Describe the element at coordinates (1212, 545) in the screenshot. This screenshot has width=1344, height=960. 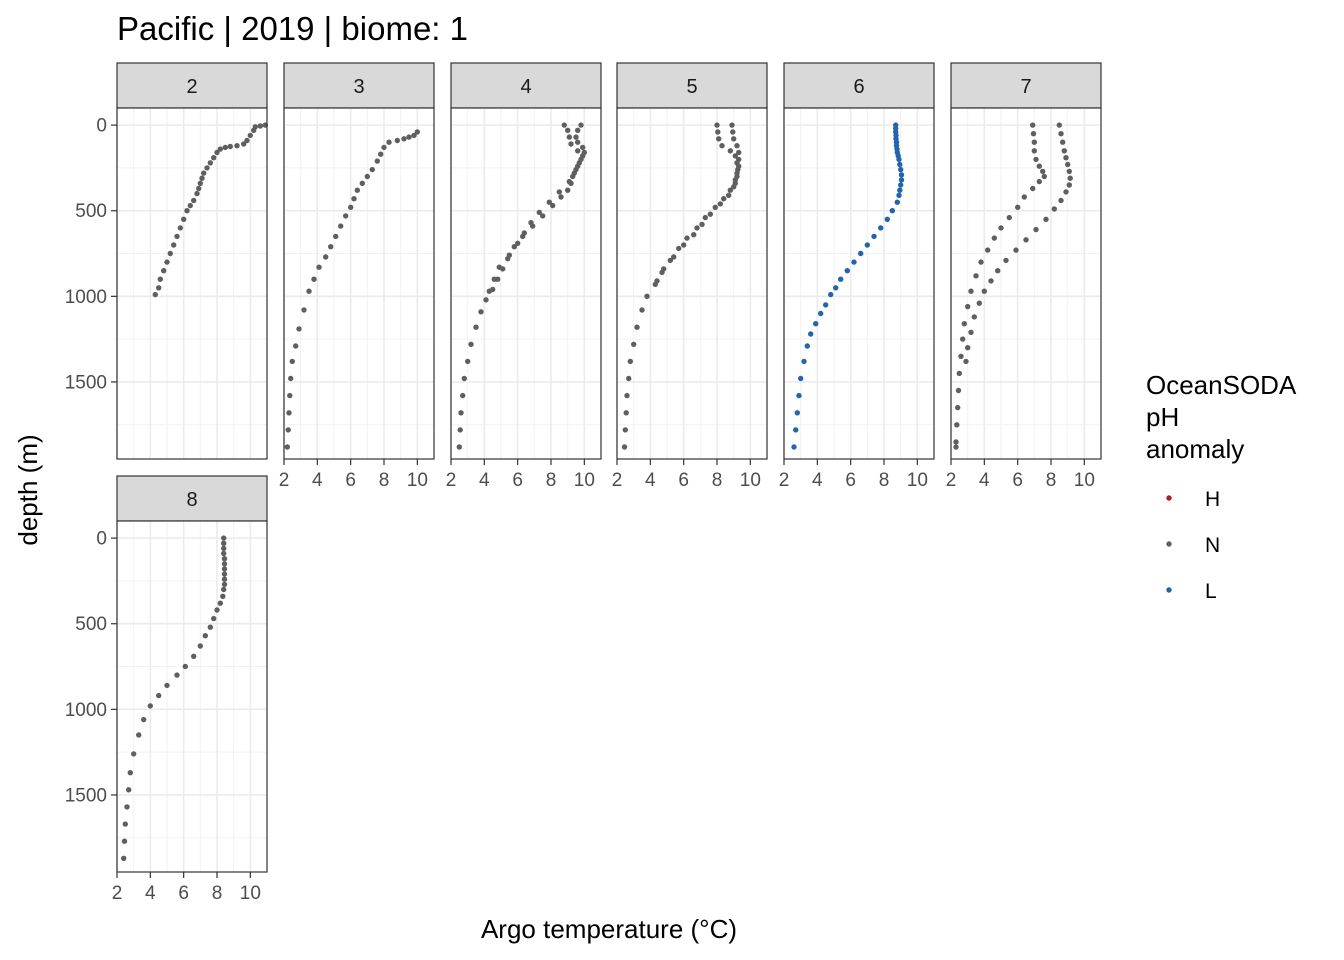
I see `legend-label-N: N` at that location.